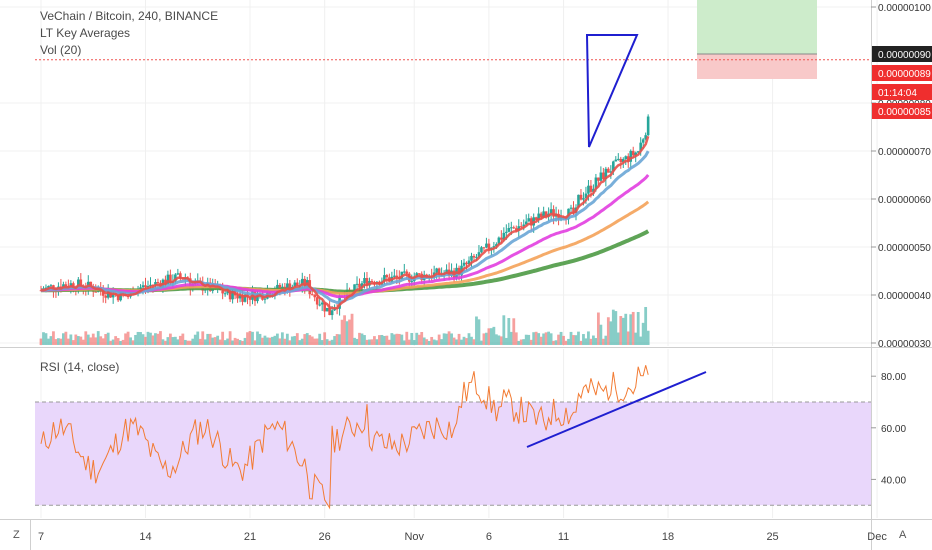 The width and height of the screenshot is (932, 550). Describe the element at coordinates (903, 535) in the screenshot. I see `auto-scale-a-button: A` at that location.